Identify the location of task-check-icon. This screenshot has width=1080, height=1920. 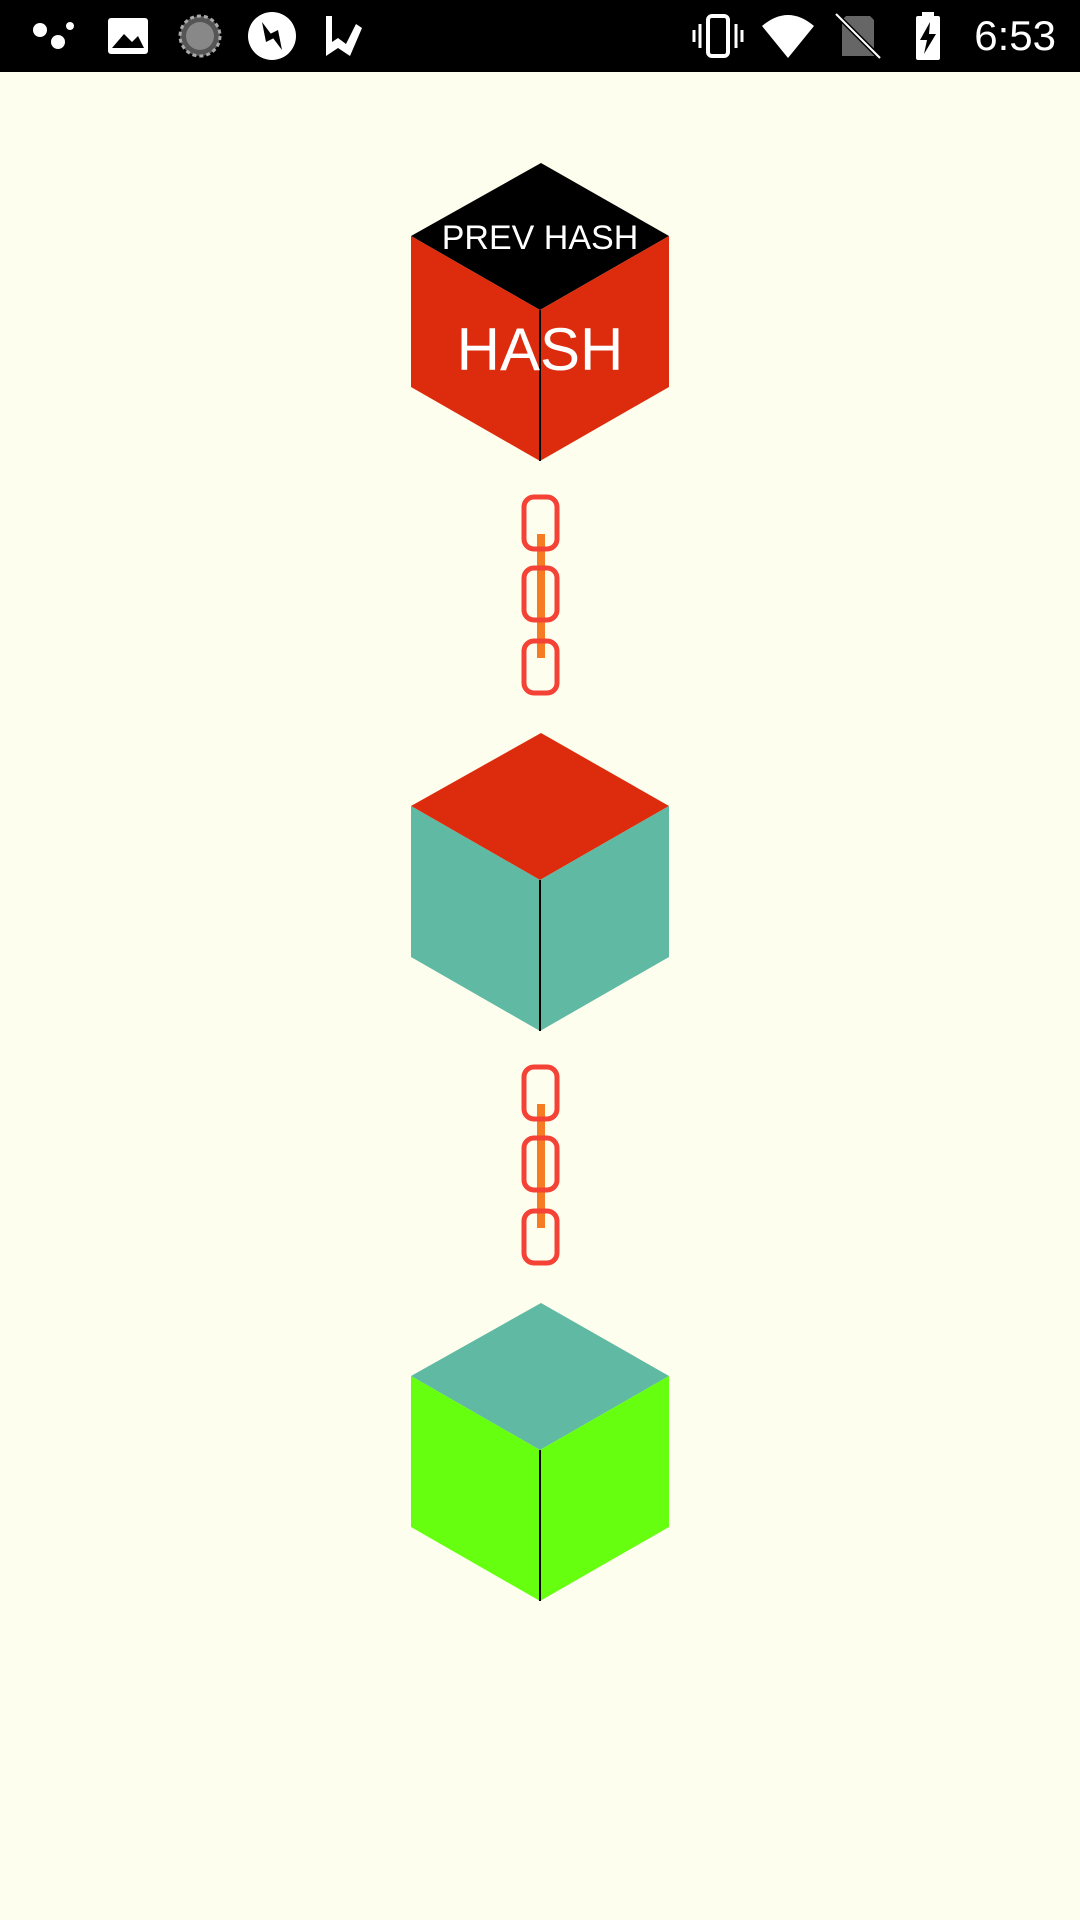
(344, 36).